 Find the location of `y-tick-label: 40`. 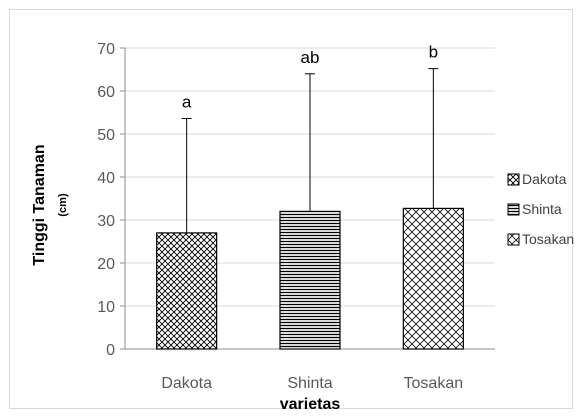

y-tick-label: 40 is located at coordinates (106, 178).